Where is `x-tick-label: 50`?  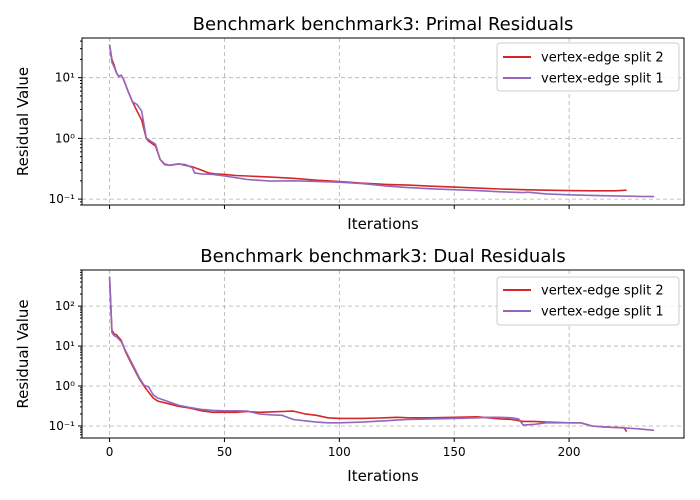 x-tick-label: 50 is located at coordinates (224, 452).